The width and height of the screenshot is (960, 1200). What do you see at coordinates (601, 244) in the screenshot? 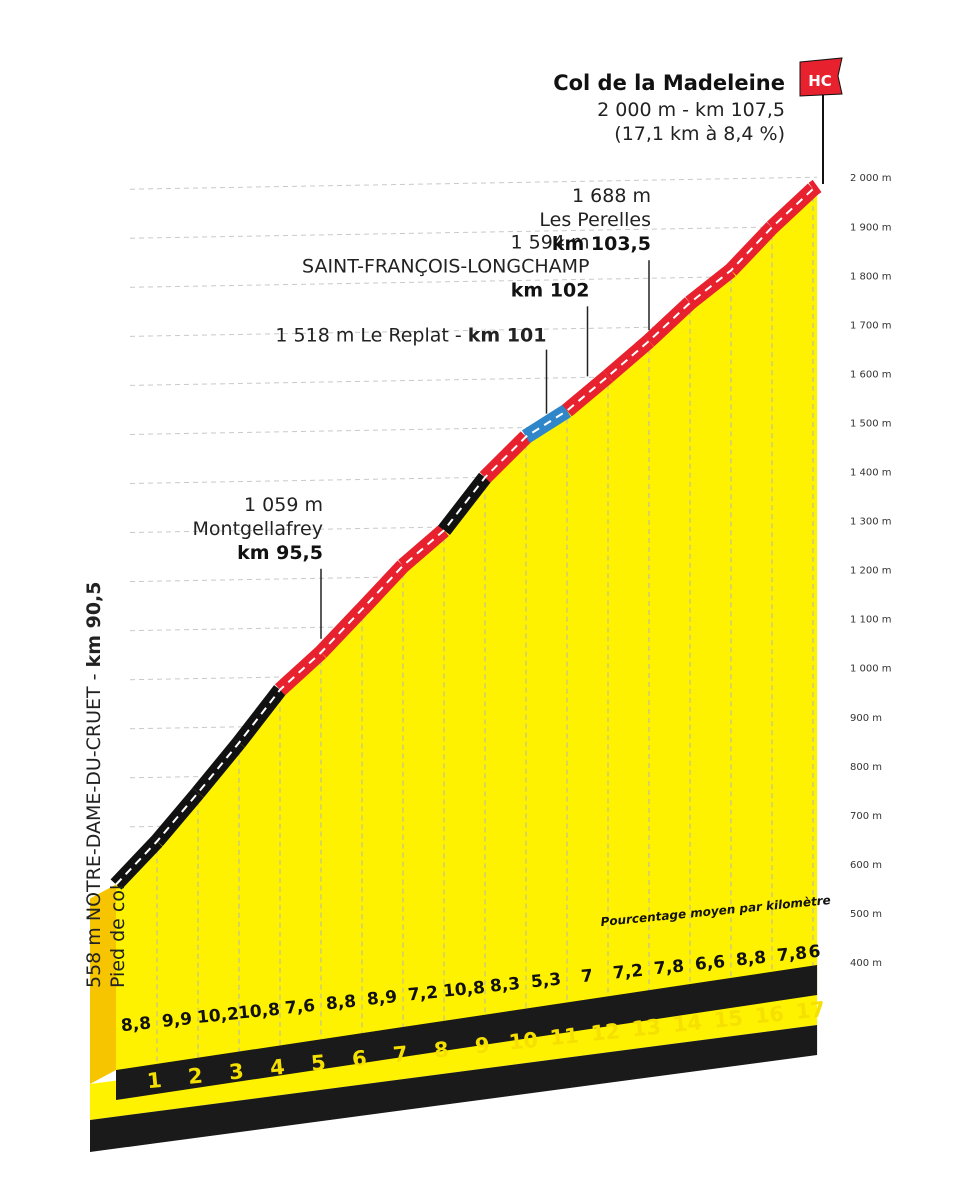
I see `annotation-km: km 103,5` at bounding box center [601, 244].